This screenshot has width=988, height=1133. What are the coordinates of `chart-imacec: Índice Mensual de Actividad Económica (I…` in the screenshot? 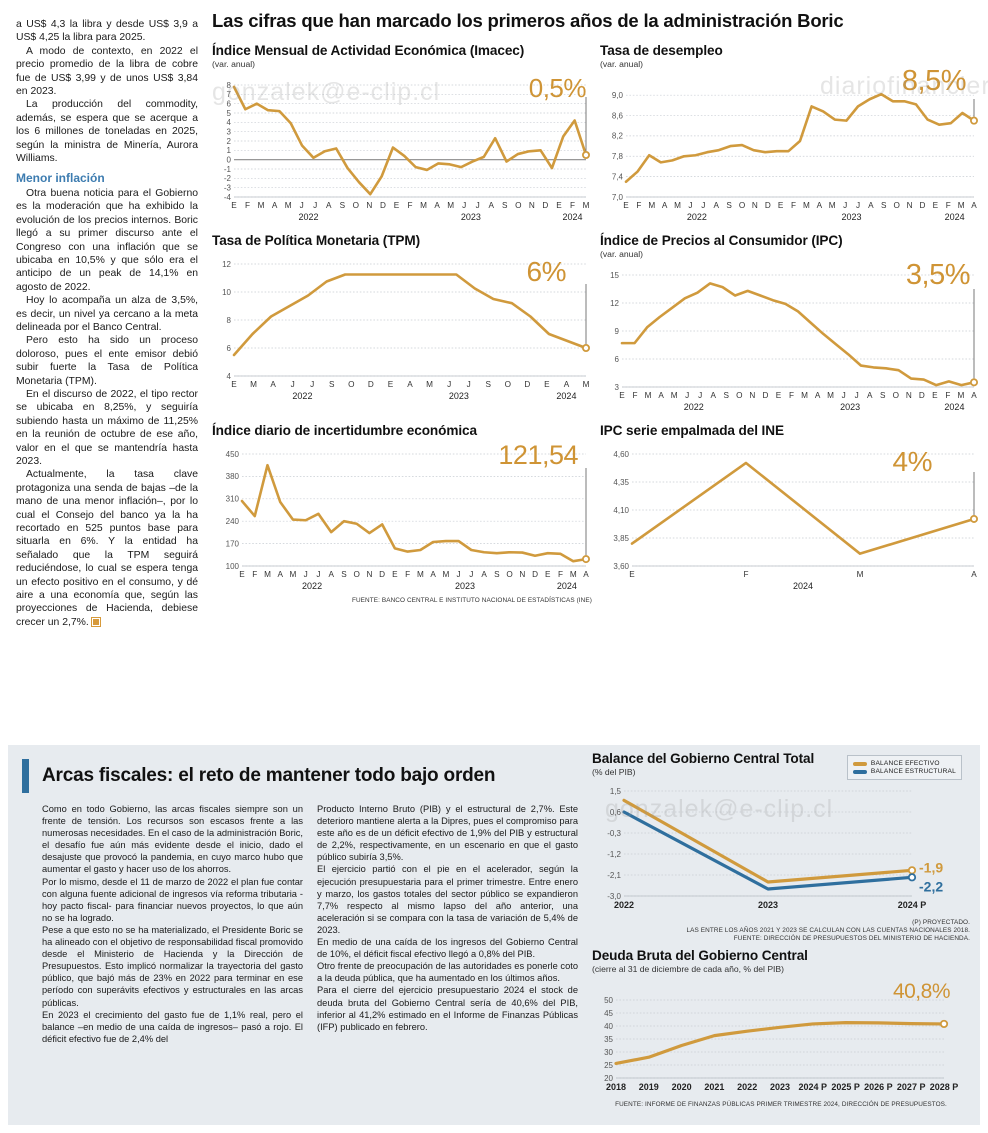 It's located at (402, 135).